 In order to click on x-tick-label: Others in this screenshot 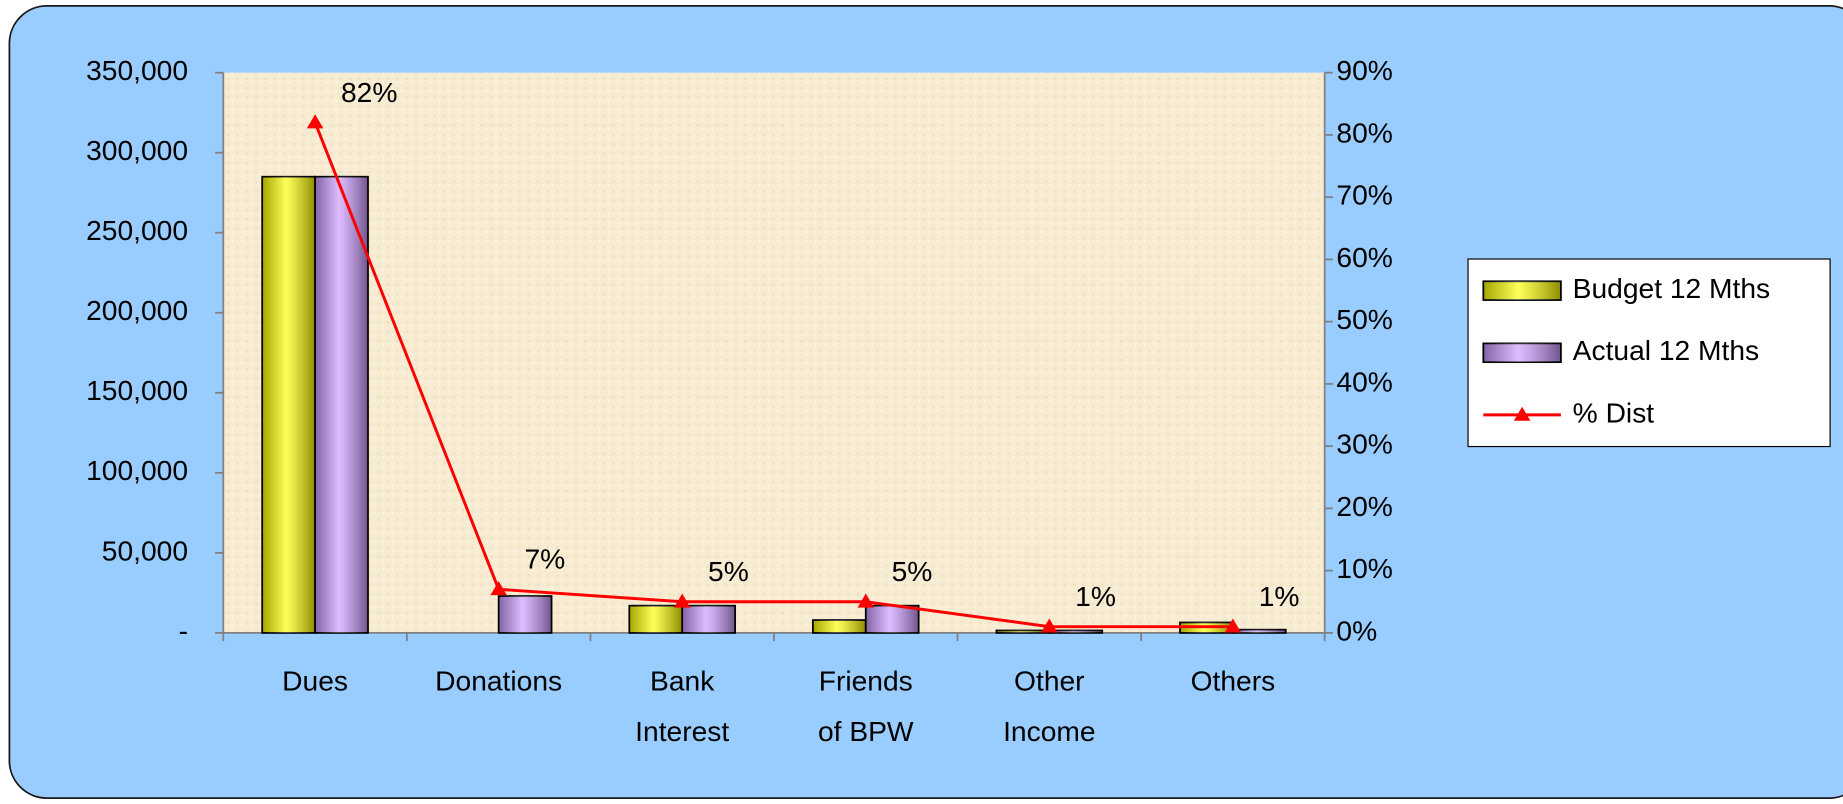, I will do `click(1233, 681)`.